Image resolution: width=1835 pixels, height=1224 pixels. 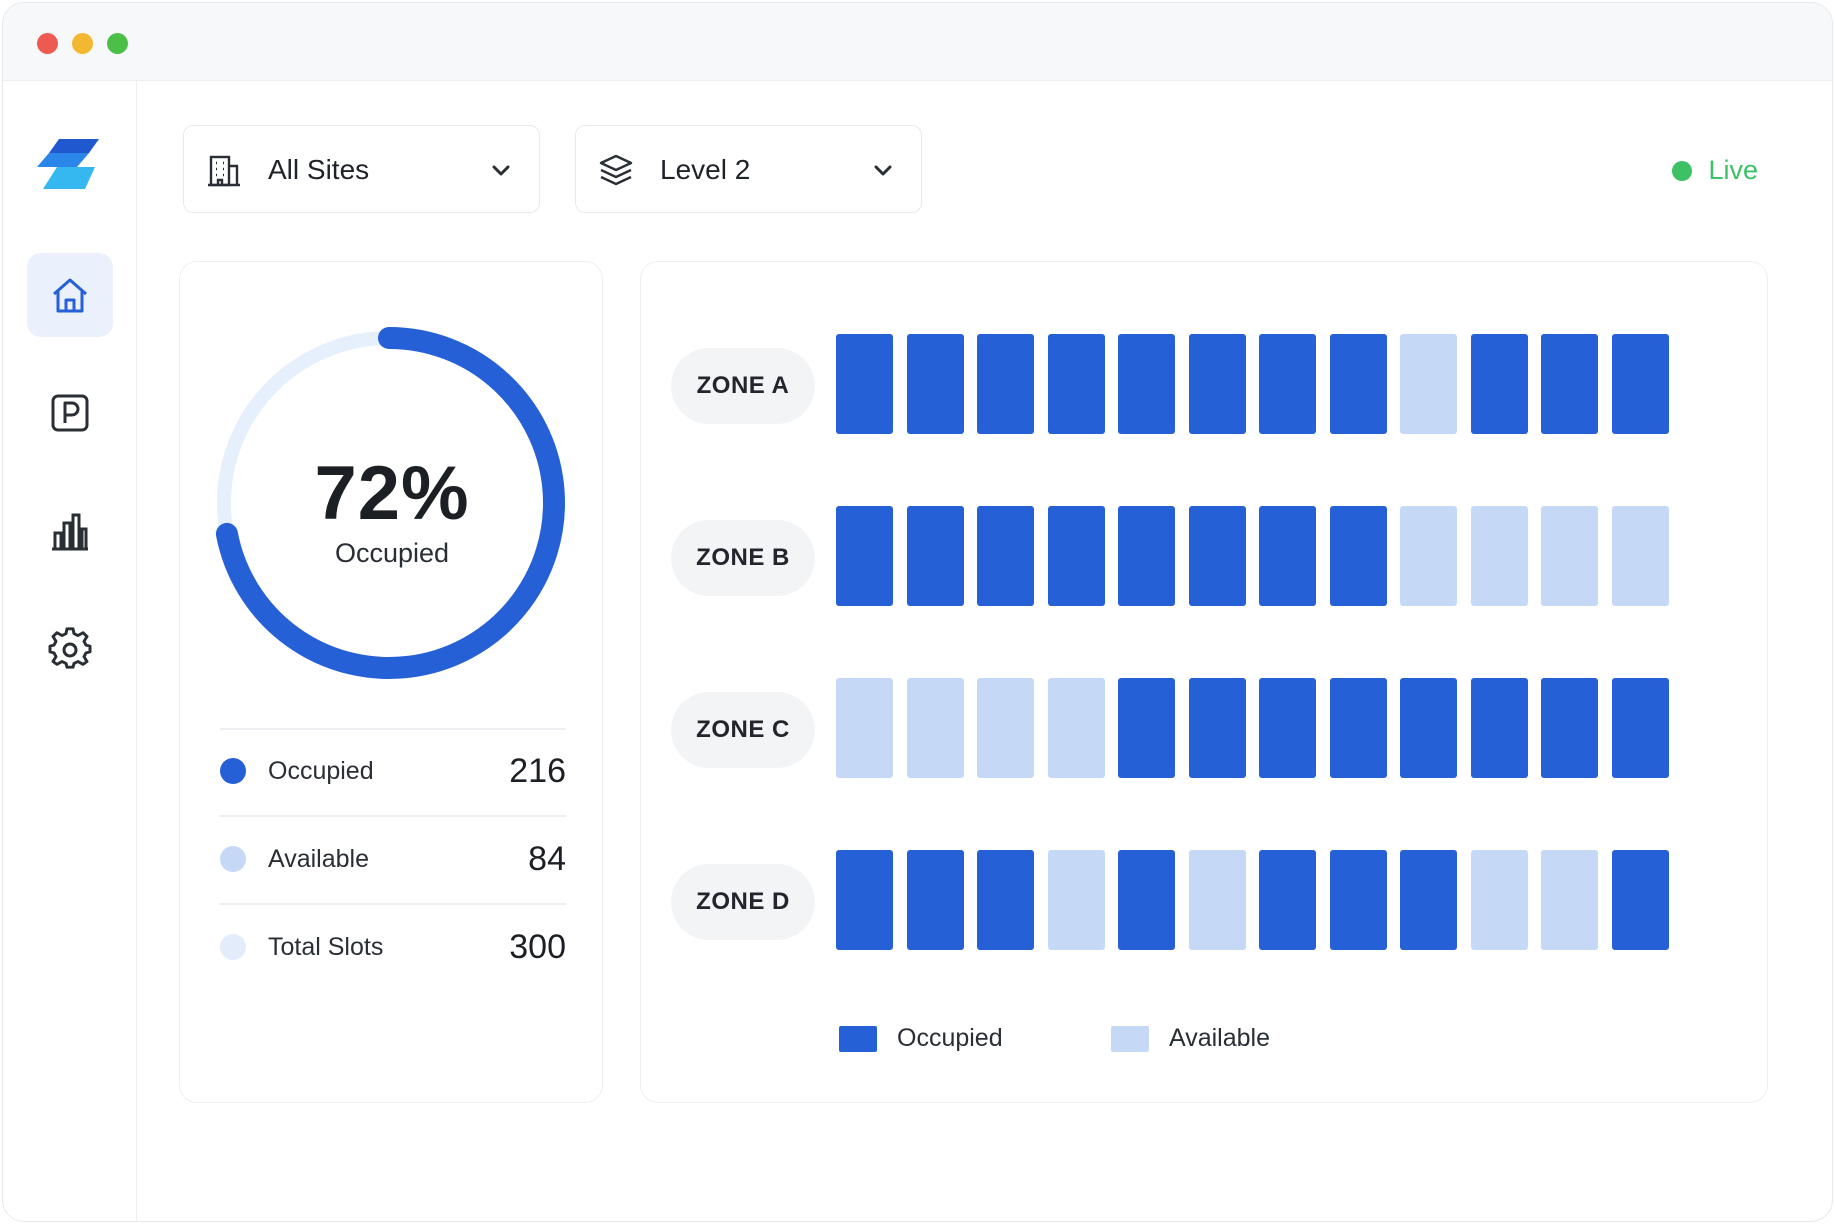 I want to click on live-status-label: Live, so click(x=1733, y=170).